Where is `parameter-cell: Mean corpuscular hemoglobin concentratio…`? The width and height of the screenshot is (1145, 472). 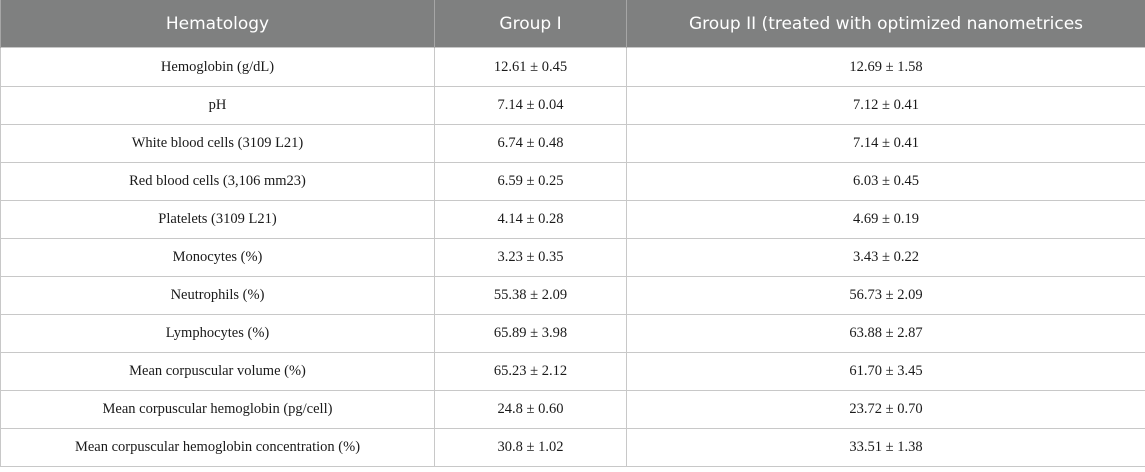
parameter-cell: Mean corpuscular hemoglobin concentratio… is located at coordinates (217, 447).